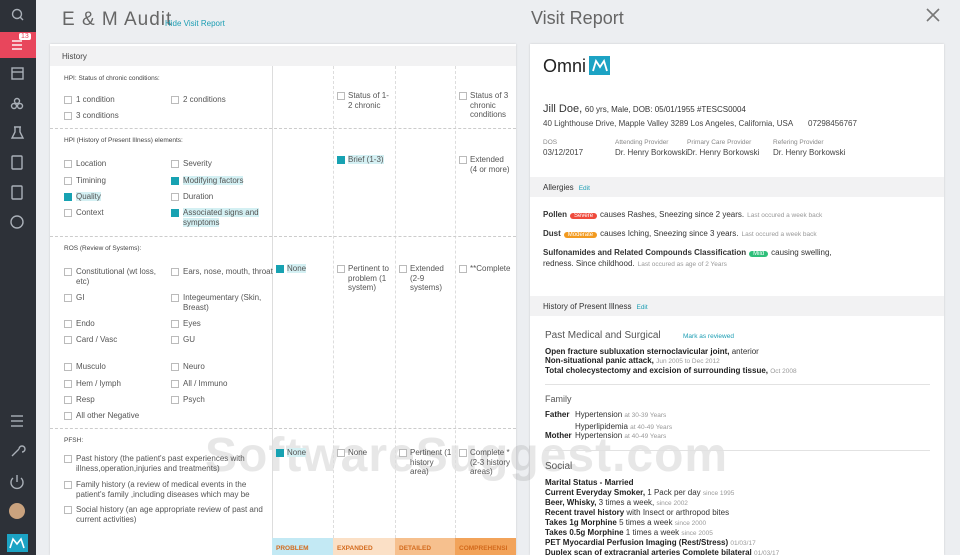 The image size is (960, 555). Describe the element at coordinates (672, 503) in the screenshot. I see `entry-note: since 2002` at that location.